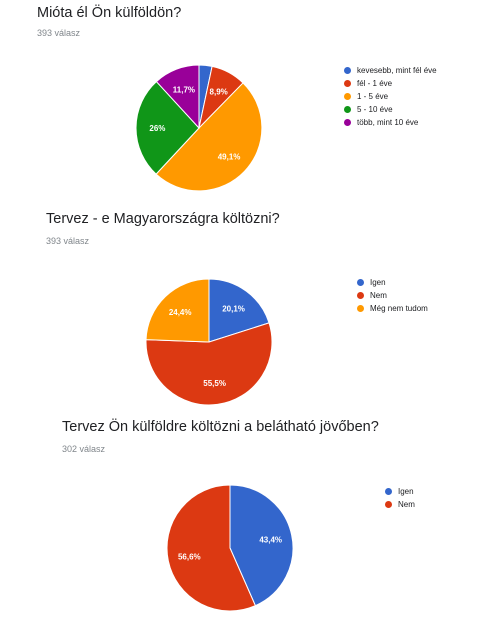 Image resolution: width=479 pixels, height=628 pixels. I want to click on slice-data-label: 8,9%, so click(219, 91).